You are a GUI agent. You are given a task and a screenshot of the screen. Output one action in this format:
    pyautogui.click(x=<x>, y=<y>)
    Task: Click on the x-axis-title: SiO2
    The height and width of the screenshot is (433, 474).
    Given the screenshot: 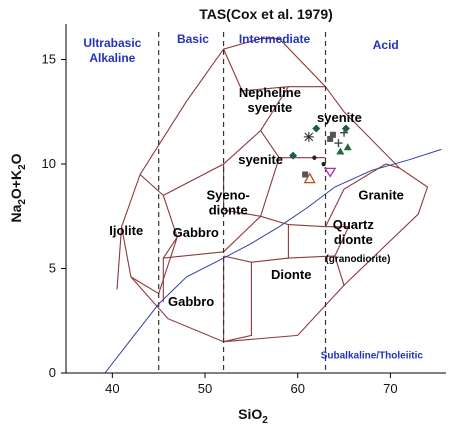 What is the action you would take?
    pyautogui.click(x=253, y=416)
    